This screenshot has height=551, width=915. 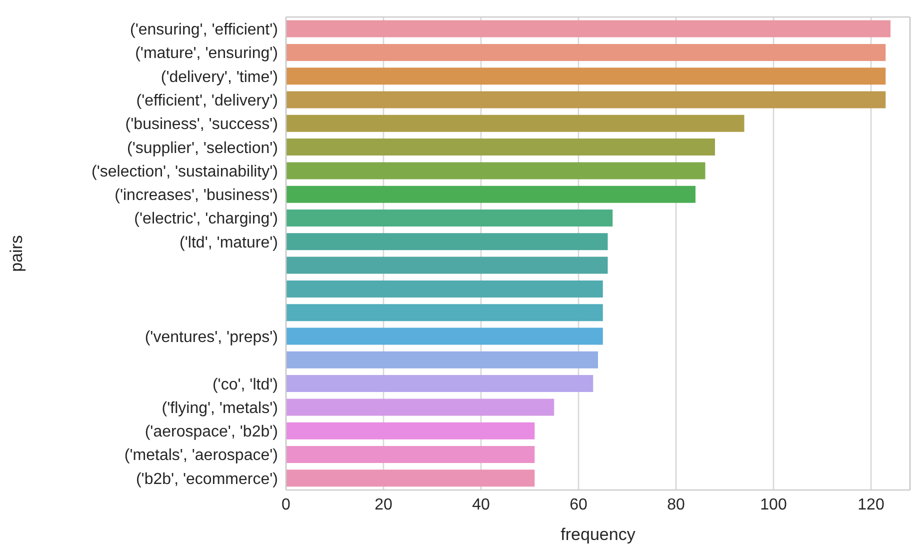 What do you see at coordinates (196, 195) in the screenshot?
I see `y-tick-label: ('increases', 'business')` at bounding box center [196, 195].